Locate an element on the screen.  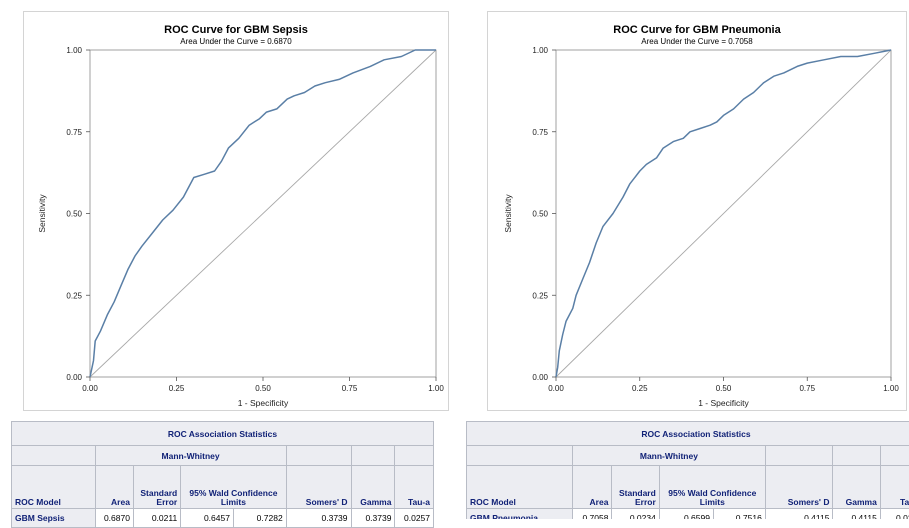
cell-tau: 0.0229 is located at coordinates (894, 514).